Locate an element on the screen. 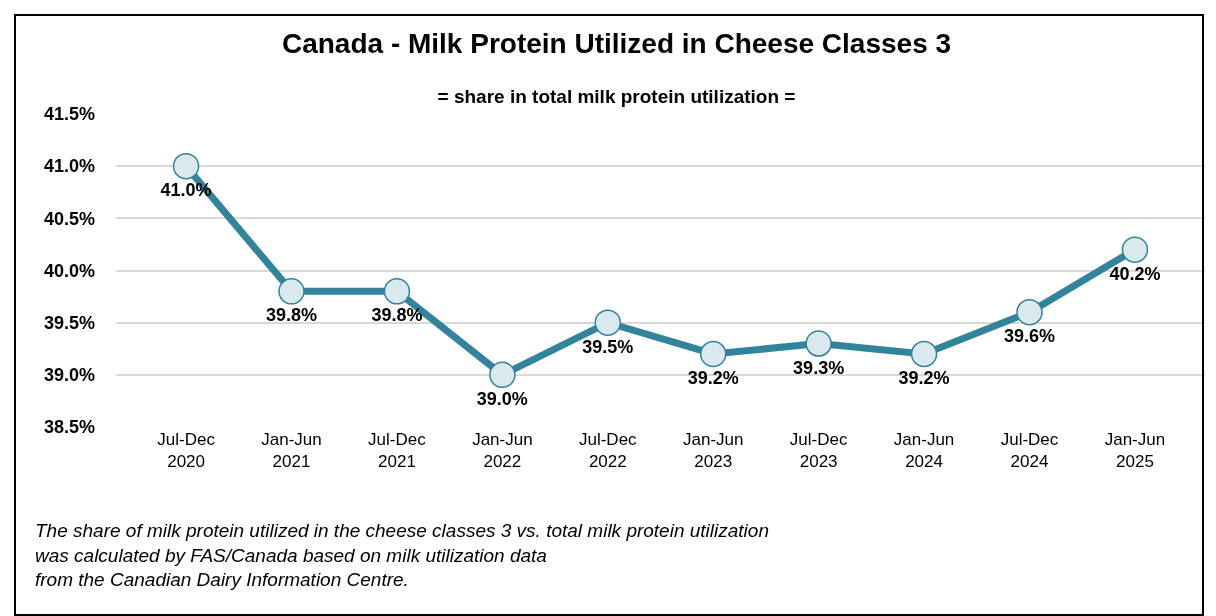 The height and width of the screenshot is (616, 1216). y-tick-label: 38.5% is located at coordinates (69, 427).